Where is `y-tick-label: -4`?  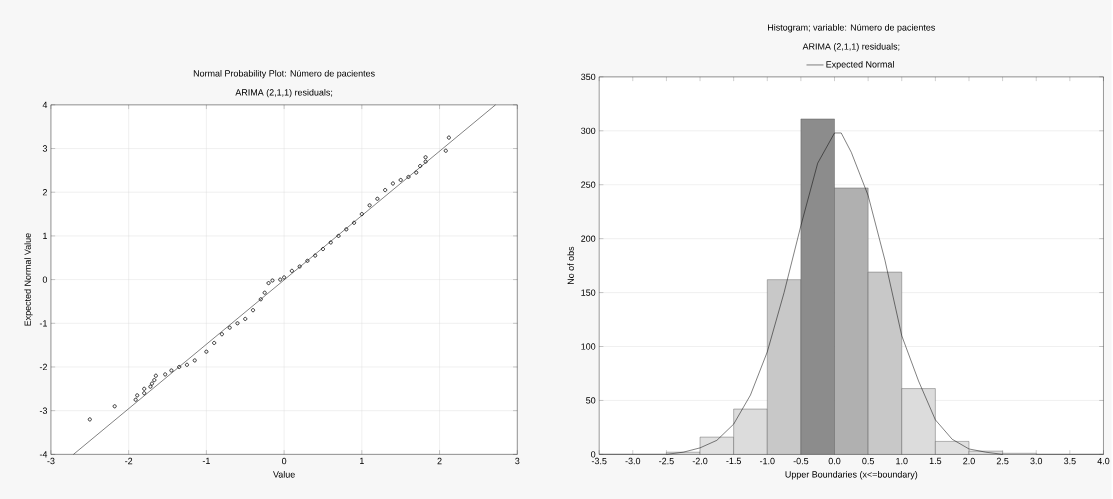
y-tick-label: -4 is located at coordinates (43, 454).